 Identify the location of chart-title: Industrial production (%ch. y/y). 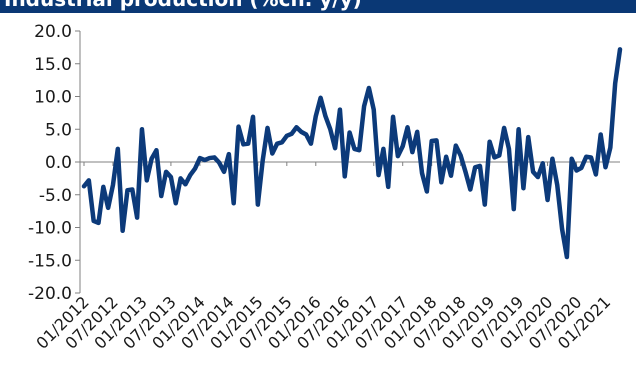
(183, 5).